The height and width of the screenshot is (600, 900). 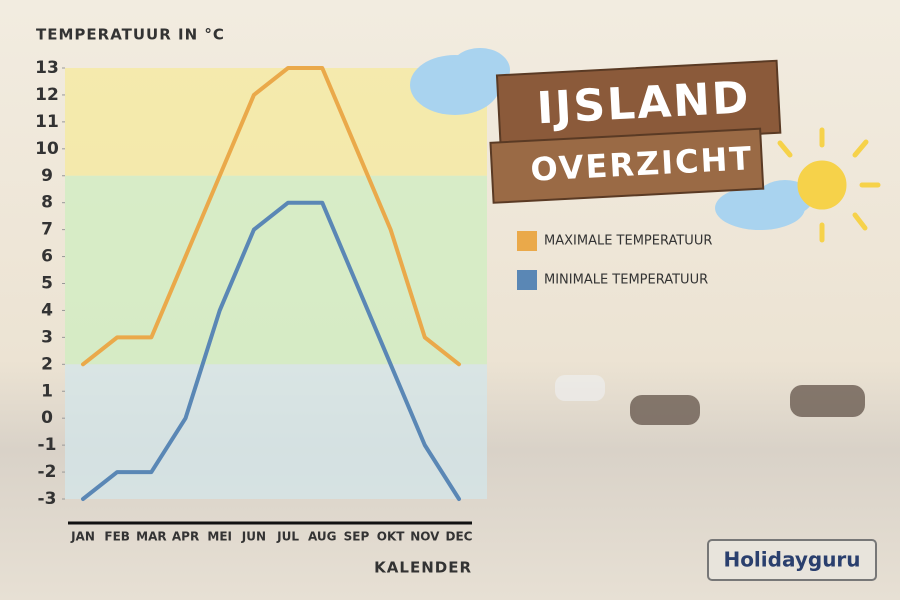 I want to click on y-tick-label: 13, so click(x=47, y=68).